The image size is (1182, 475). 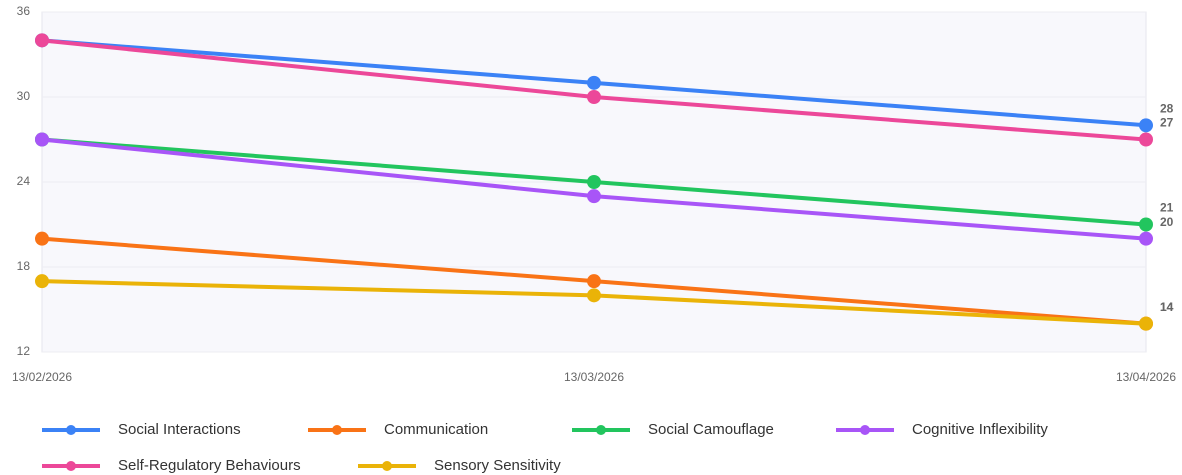 I want to click on legend-label: Social Interactions, so click(x=179, y=429).